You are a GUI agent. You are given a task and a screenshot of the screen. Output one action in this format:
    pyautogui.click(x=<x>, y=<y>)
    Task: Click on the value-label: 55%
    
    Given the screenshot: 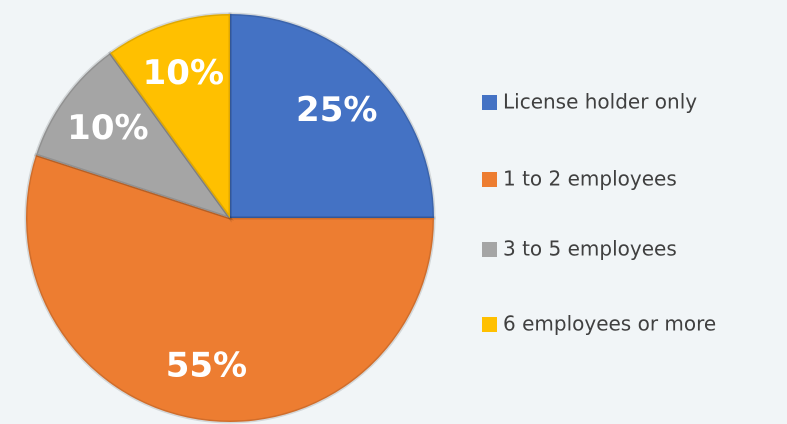 What is the action you would take?
    pyautogui.click(x=206, y=366)
    